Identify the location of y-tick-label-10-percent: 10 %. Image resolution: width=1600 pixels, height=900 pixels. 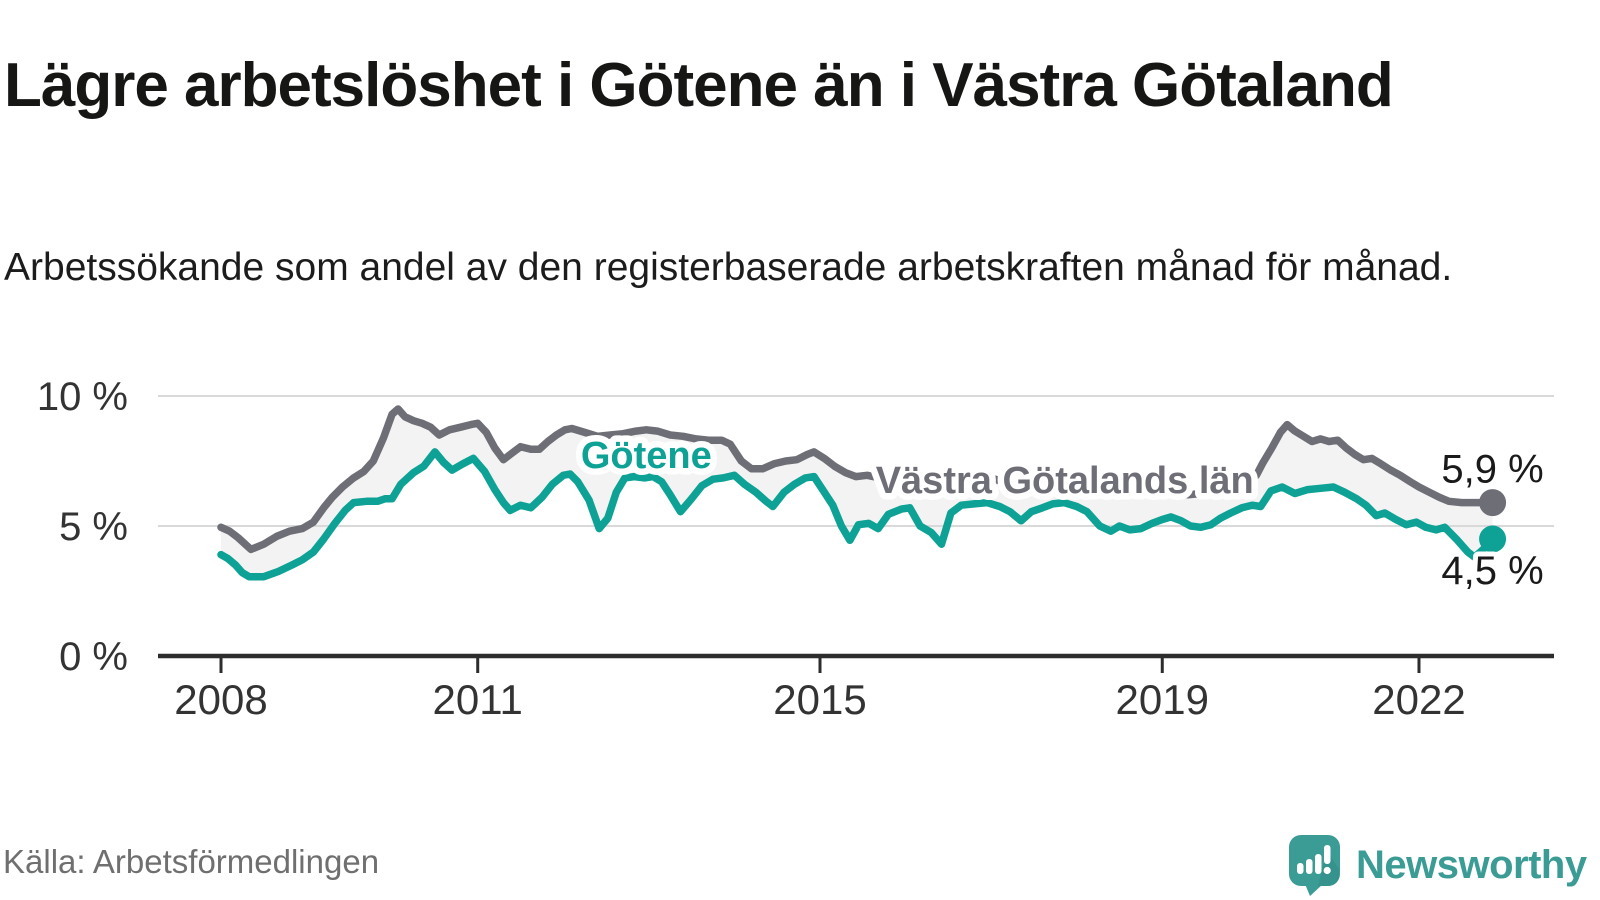
(82, 397).